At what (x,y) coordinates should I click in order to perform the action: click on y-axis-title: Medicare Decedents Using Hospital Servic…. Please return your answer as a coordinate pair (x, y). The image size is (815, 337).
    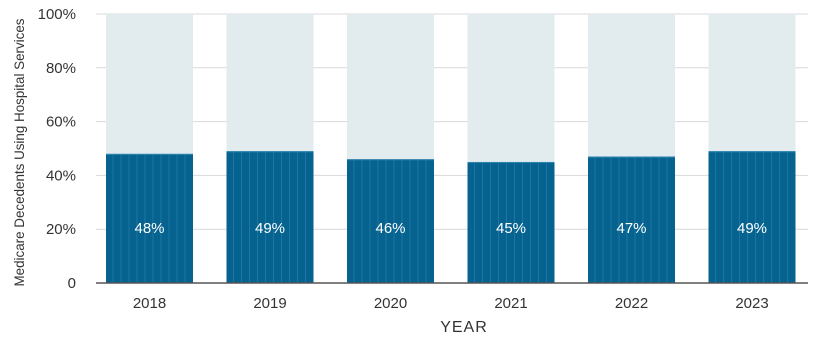
    Looking at the image, I should click on (19, 153).